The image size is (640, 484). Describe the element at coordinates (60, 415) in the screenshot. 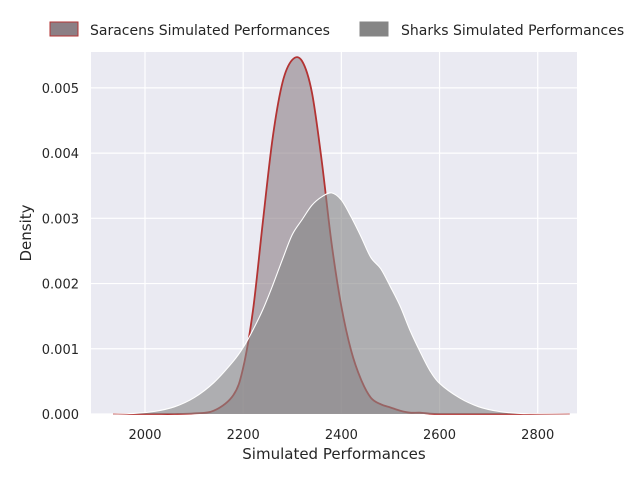

I see `y-tick-label: 0.000` at that location.